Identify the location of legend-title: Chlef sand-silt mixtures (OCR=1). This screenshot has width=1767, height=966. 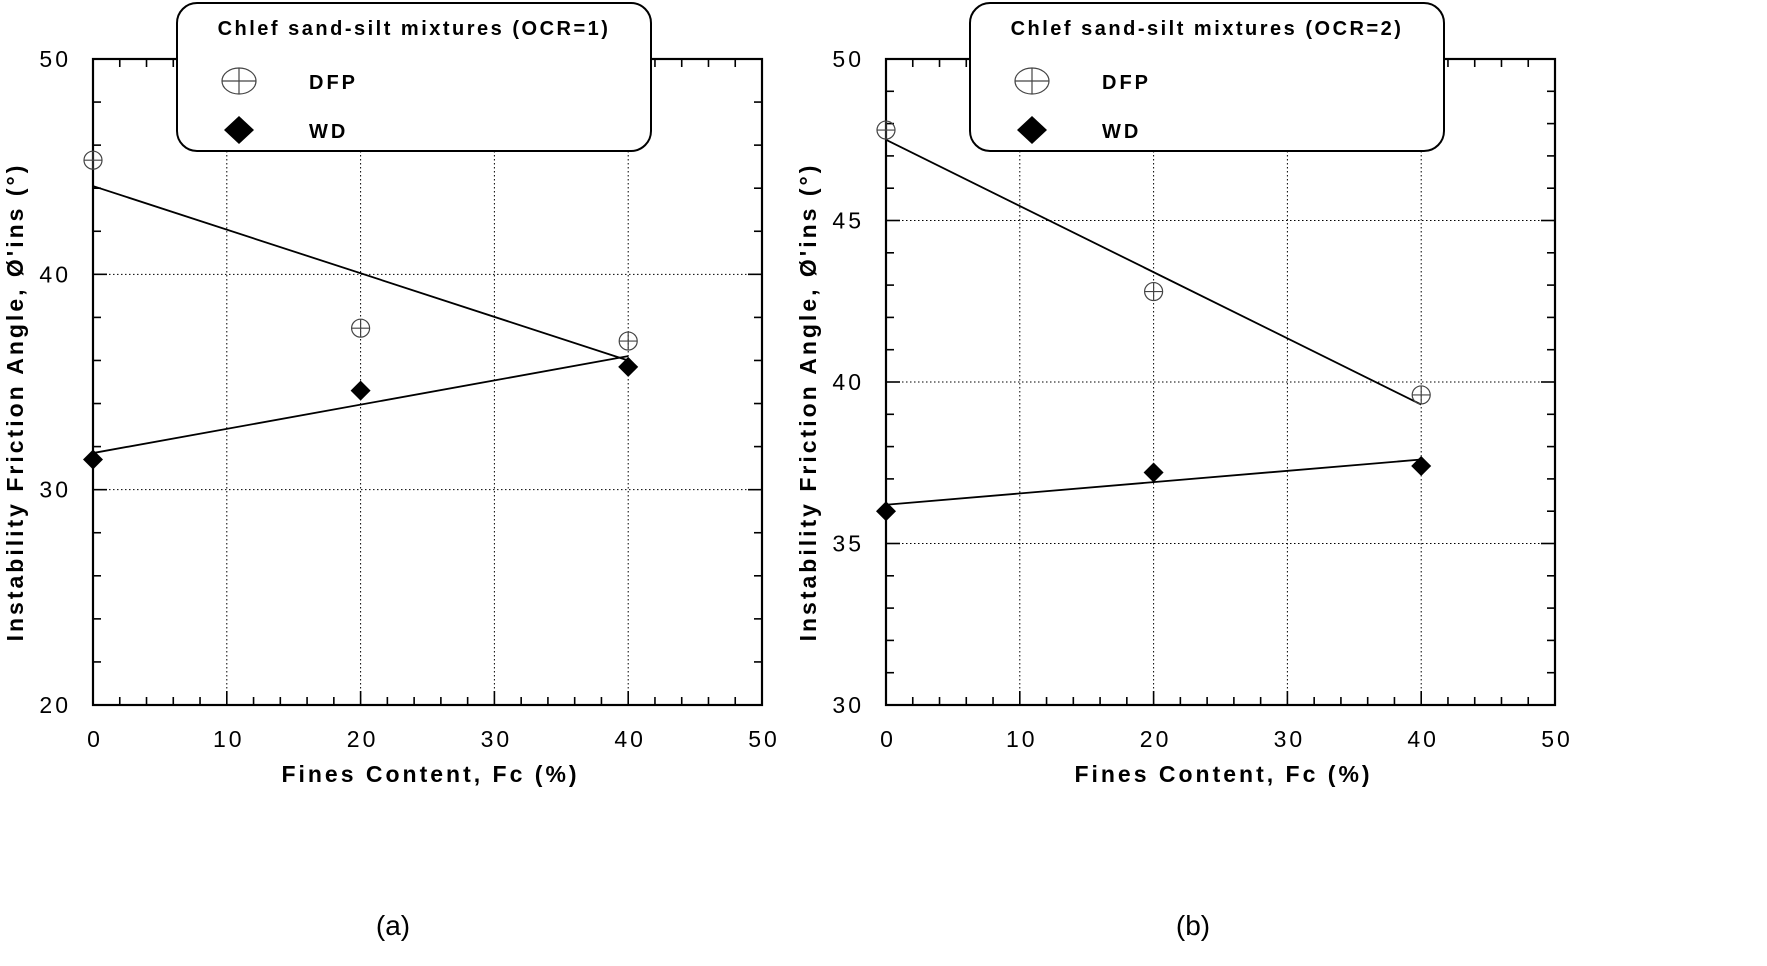
(414, 29).